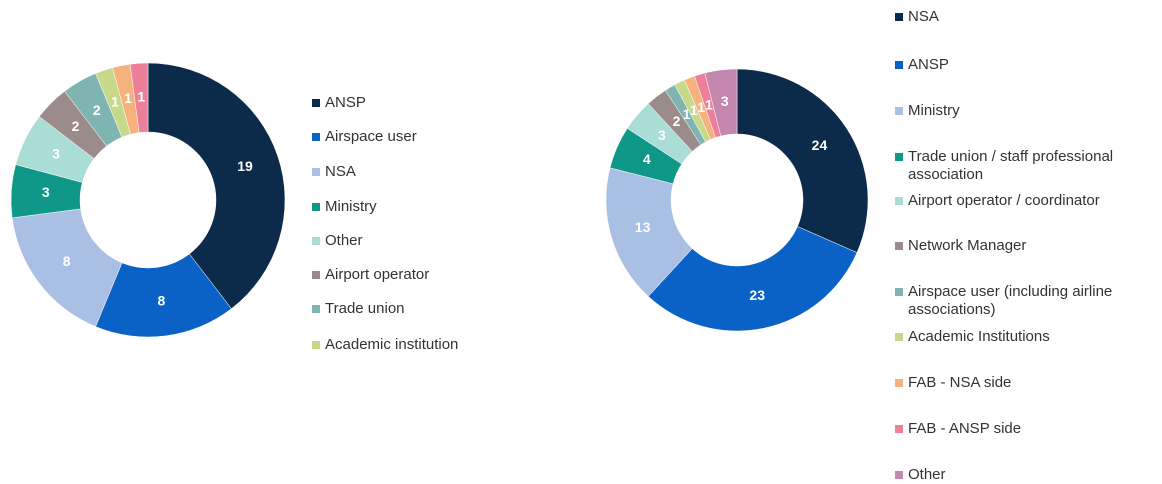 The image size is (1162, 484). I want to click on legend-entry: Trade union, so click(412, 309).